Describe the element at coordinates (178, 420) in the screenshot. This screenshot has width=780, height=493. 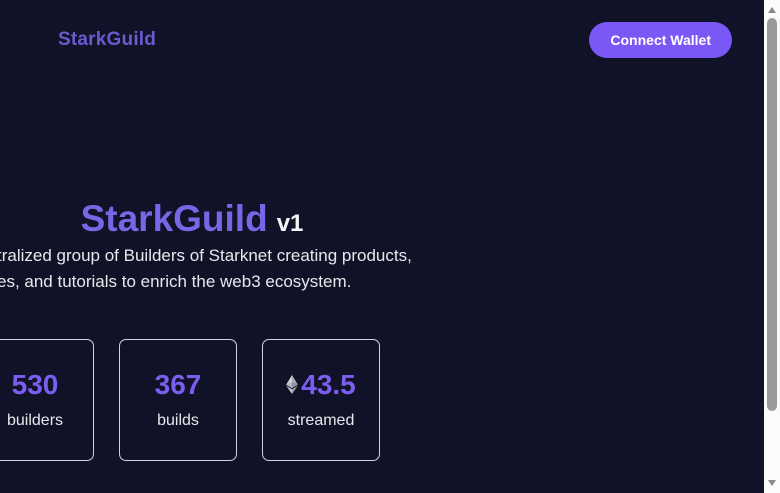
I see `stat-label: builds` at that location.